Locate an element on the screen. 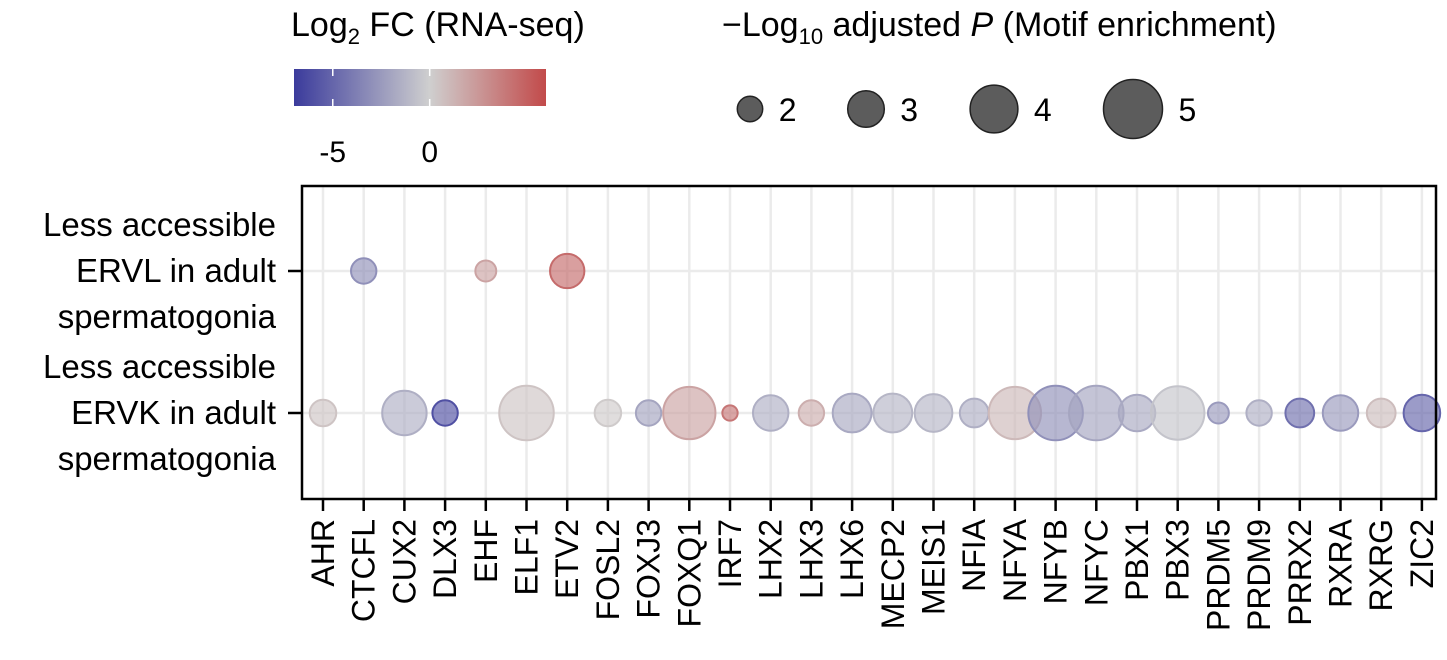 The width and height of the screenshot is (1447, 660). x-tick-label: FOXQ1 is located at coordinates (689, 573).